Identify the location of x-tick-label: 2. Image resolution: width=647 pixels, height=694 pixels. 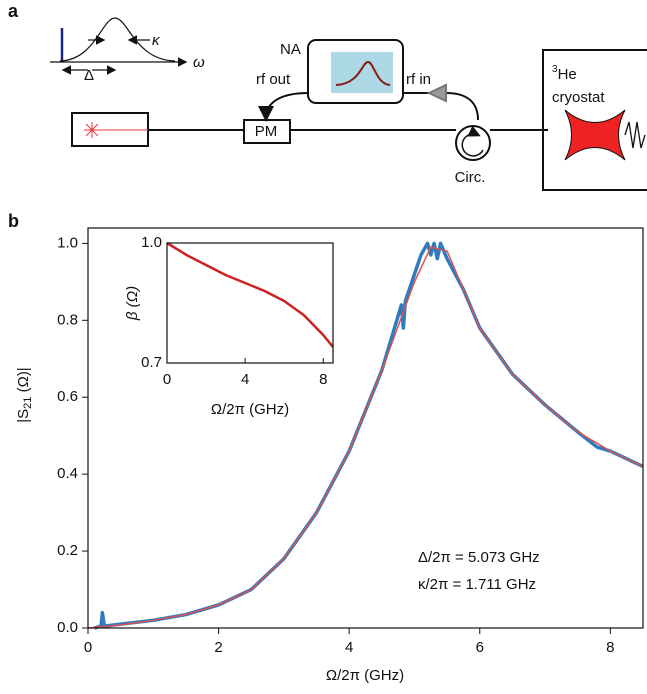
(218, 647).